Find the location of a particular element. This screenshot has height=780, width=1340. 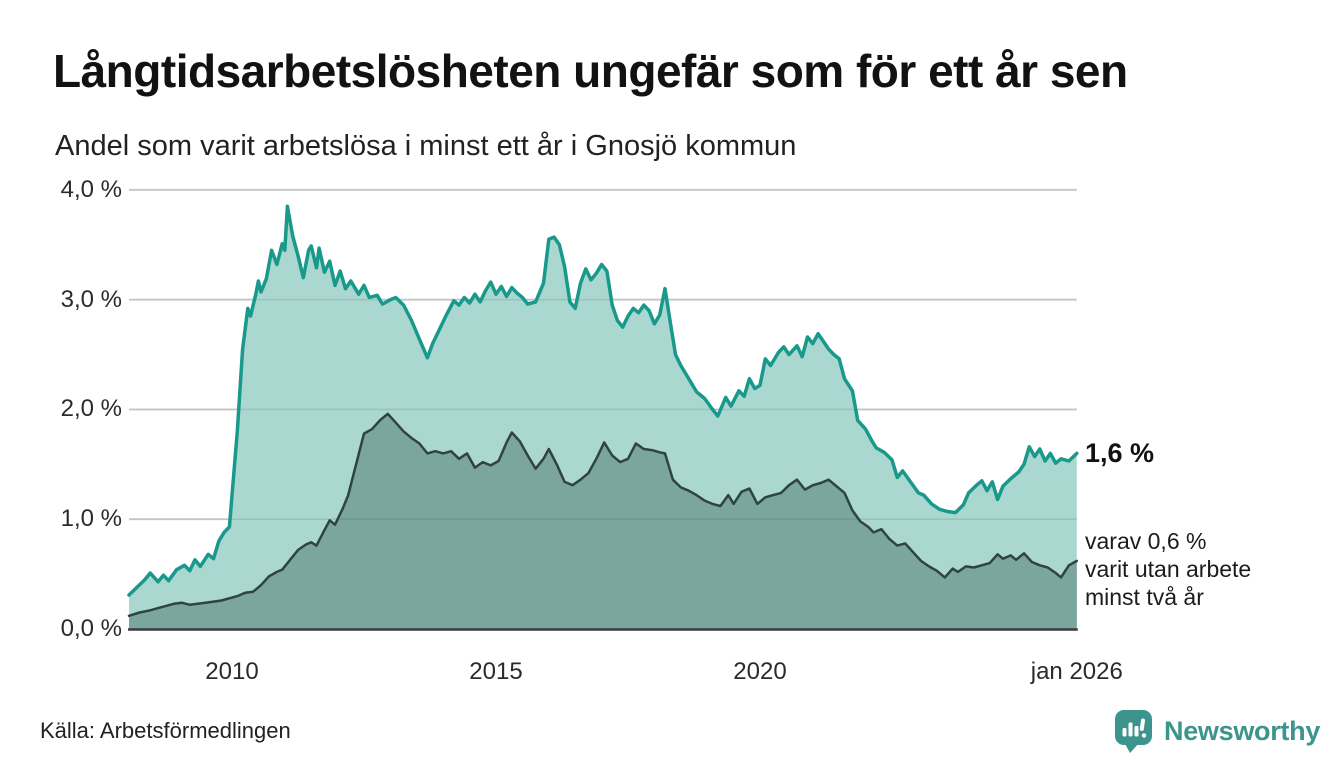

newsworthy-wordmark: Newsworthy is located at coordinates (1242, 730).